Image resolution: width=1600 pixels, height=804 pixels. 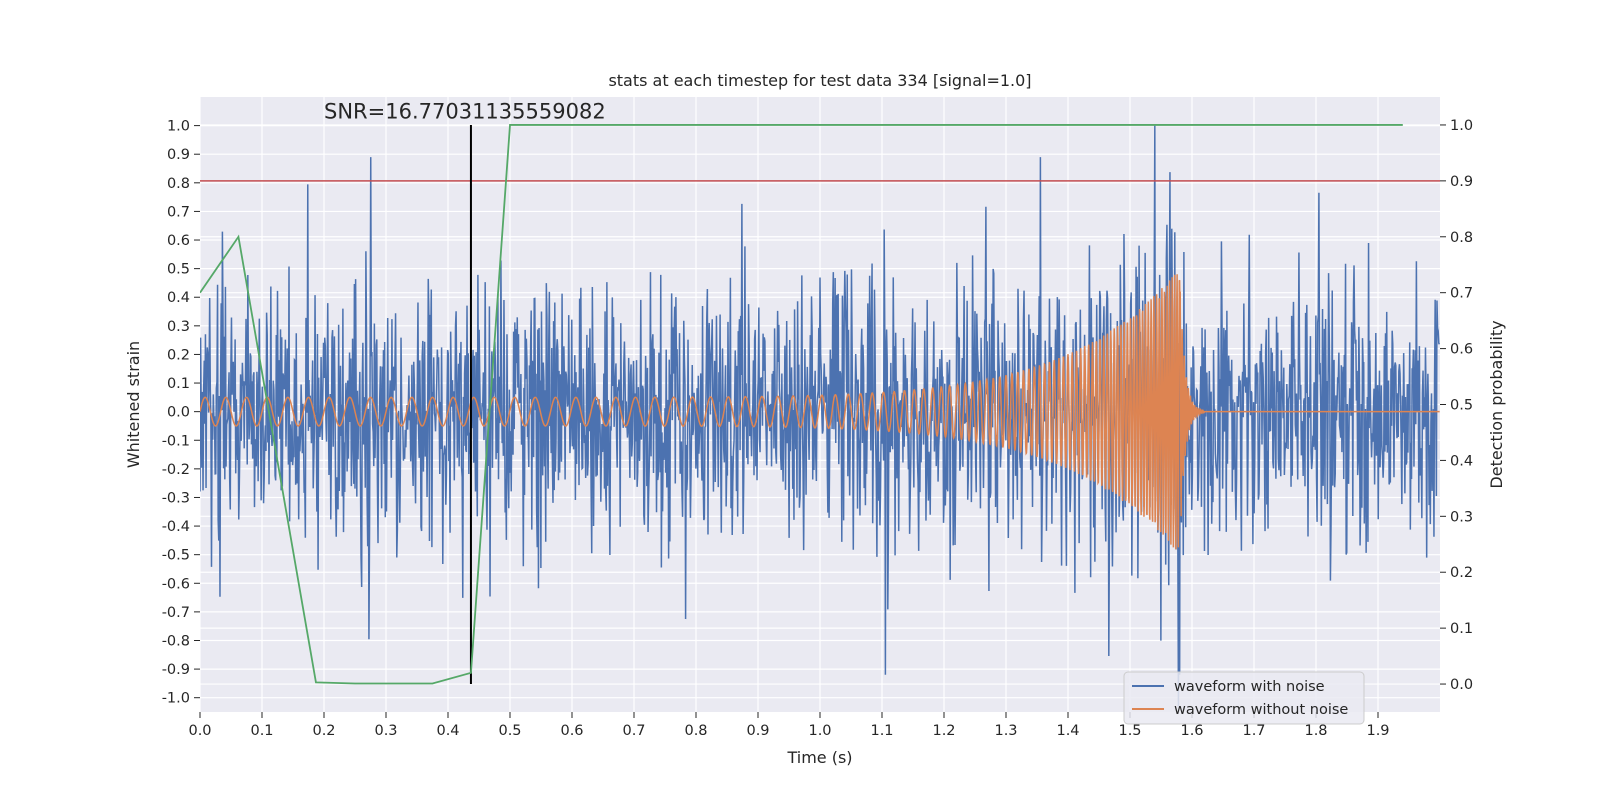 What do you see at coordinates (465, 112) in the screenshot?
I see `snr-annotation: SNR=16.77031135559082` at bounding box center [465, 112].